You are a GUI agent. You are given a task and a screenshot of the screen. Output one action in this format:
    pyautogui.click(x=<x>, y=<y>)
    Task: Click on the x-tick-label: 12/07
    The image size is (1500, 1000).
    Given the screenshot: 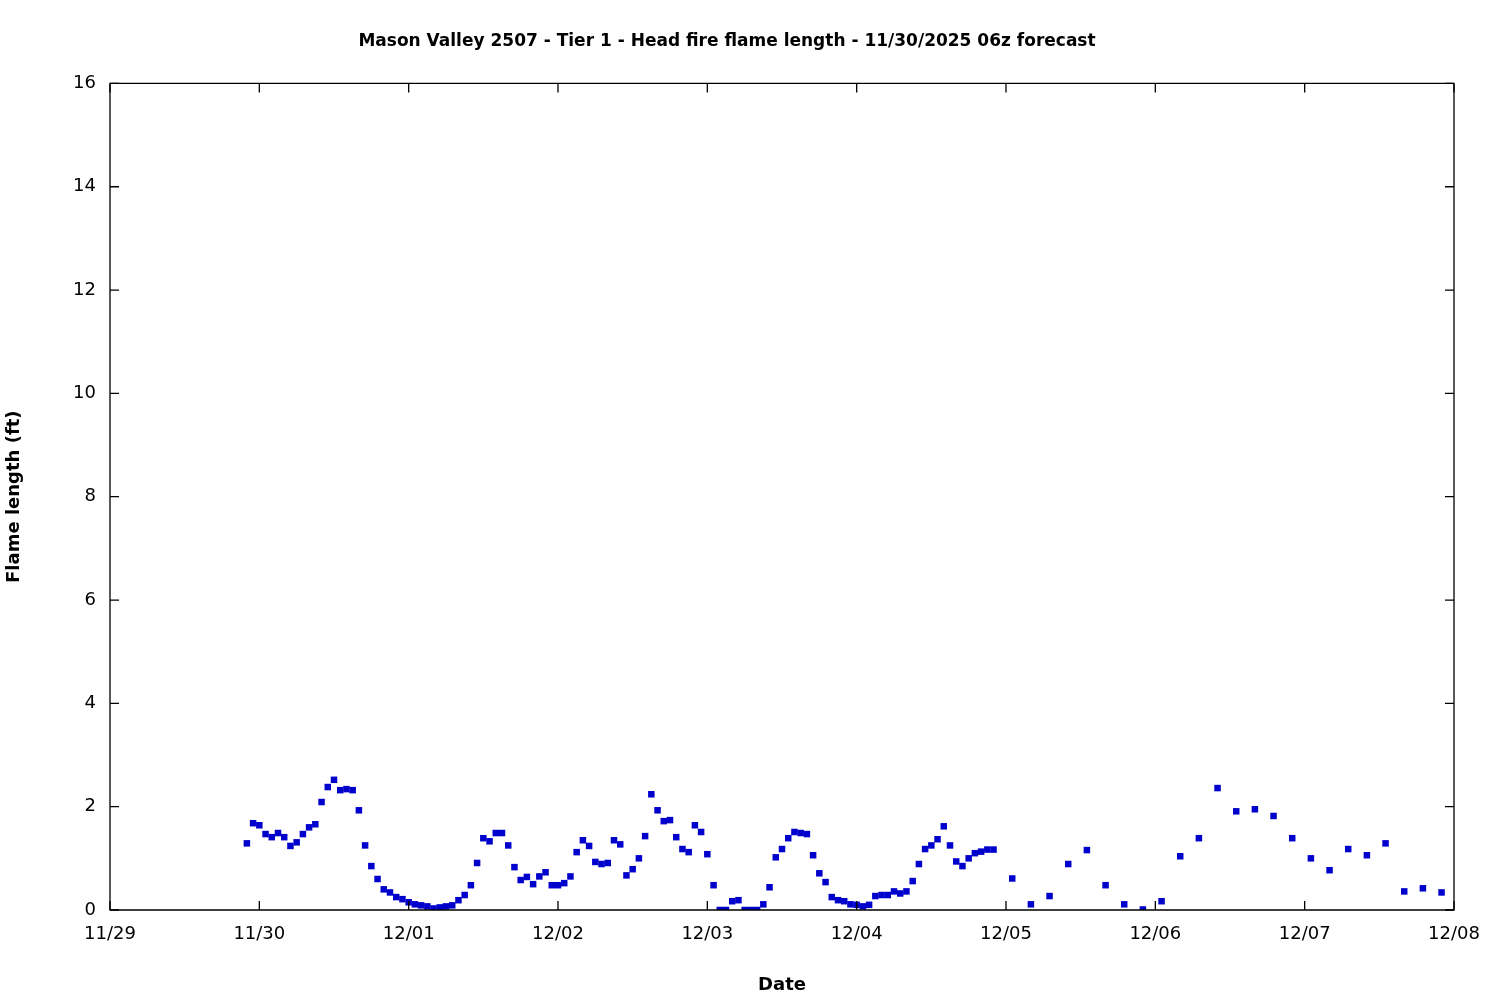 What is the action you would take?
    pyautogui.click(x=1304, y=933)
    